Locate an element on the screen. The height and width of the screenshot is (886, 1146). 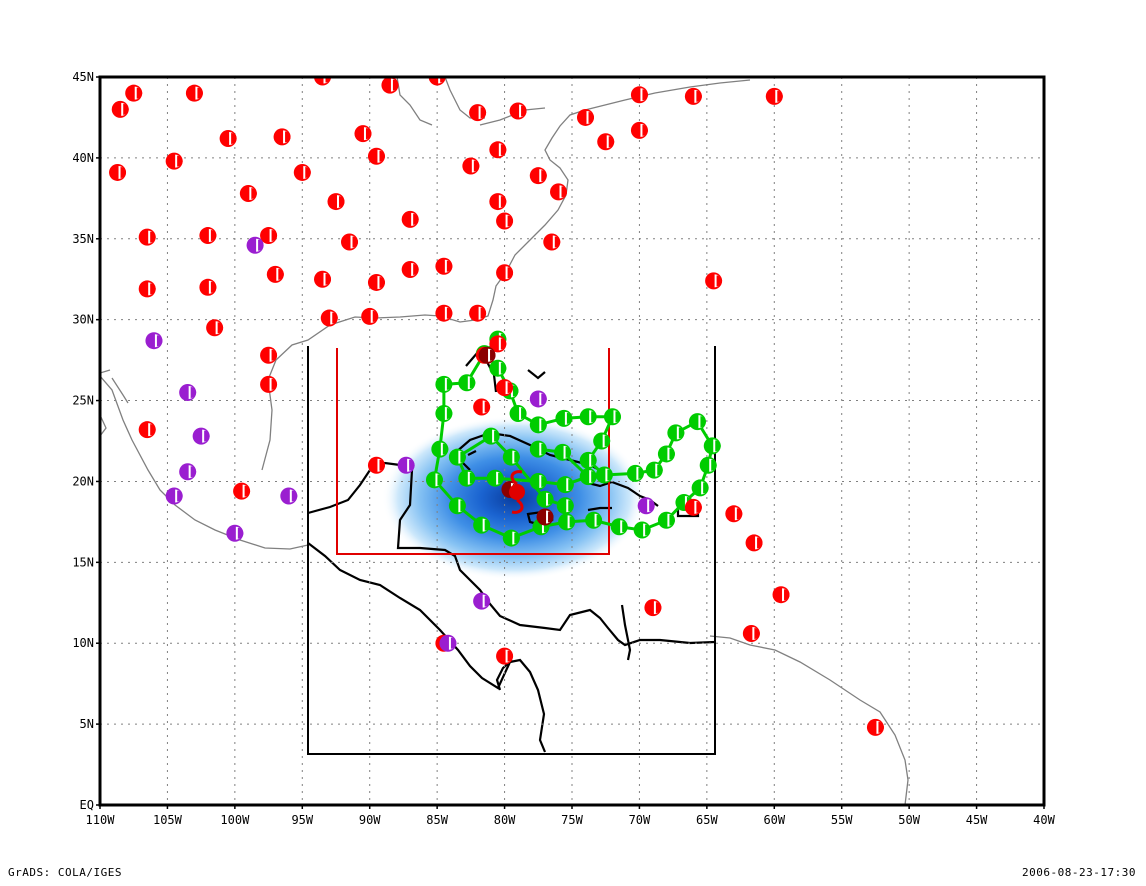
y-tick-label: 30N is located at coordinates (83, 320).